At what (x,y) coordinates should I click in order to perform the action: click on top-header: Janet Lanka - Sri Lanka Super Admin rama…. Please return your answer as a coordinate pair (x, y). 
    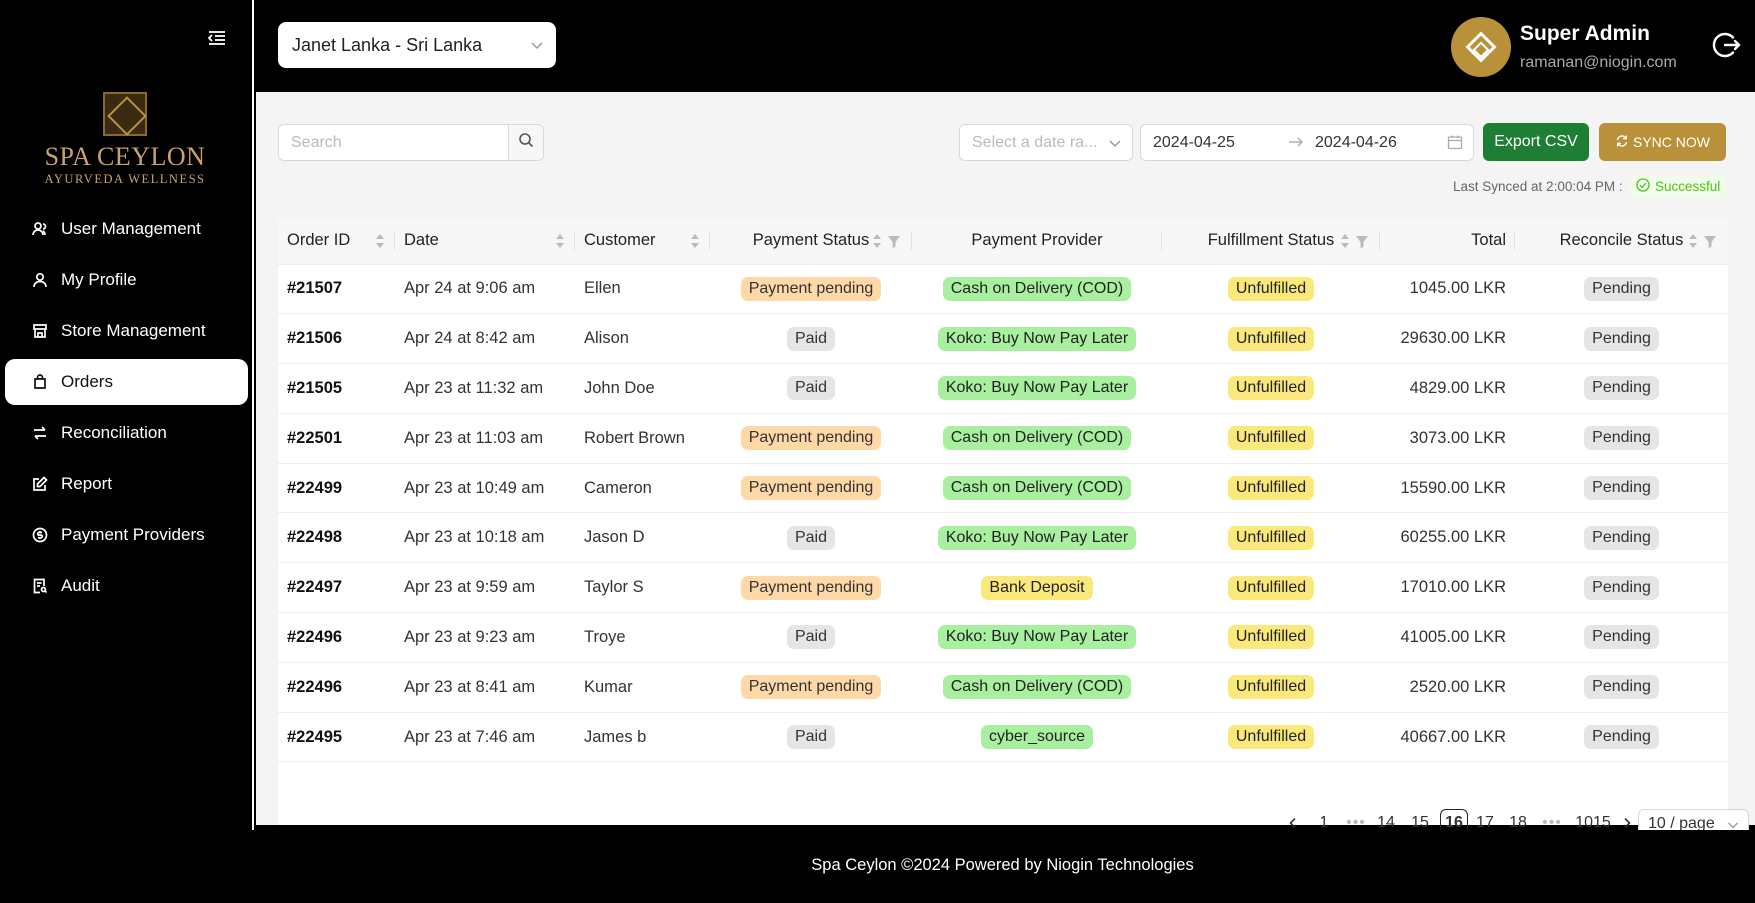
    Looking at the image, I should click on (1005, 46).